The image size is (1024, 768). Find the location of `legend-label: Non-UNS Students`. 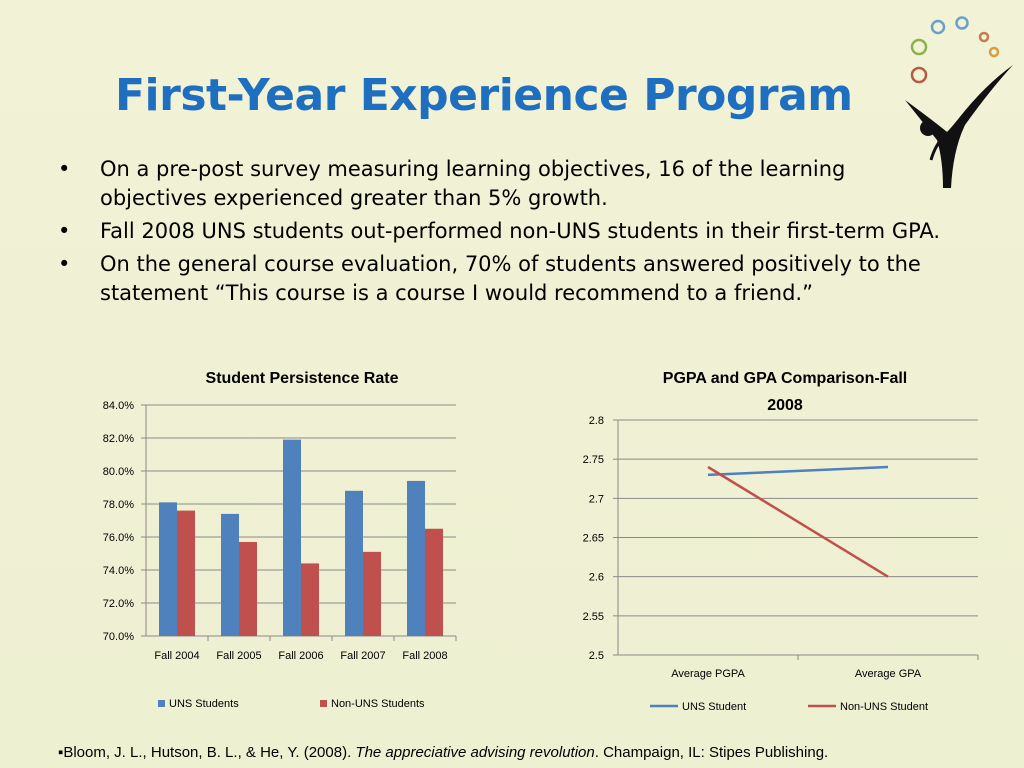

legend-label: Non-UNS Students is located at coordinates (378, 704).